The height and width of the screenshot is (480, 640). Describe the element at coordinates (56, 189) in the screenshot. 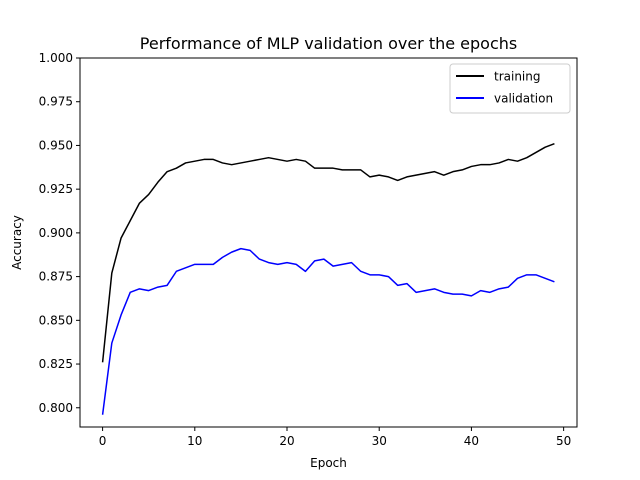

I see `y-tick-label: 0.925` at that location.